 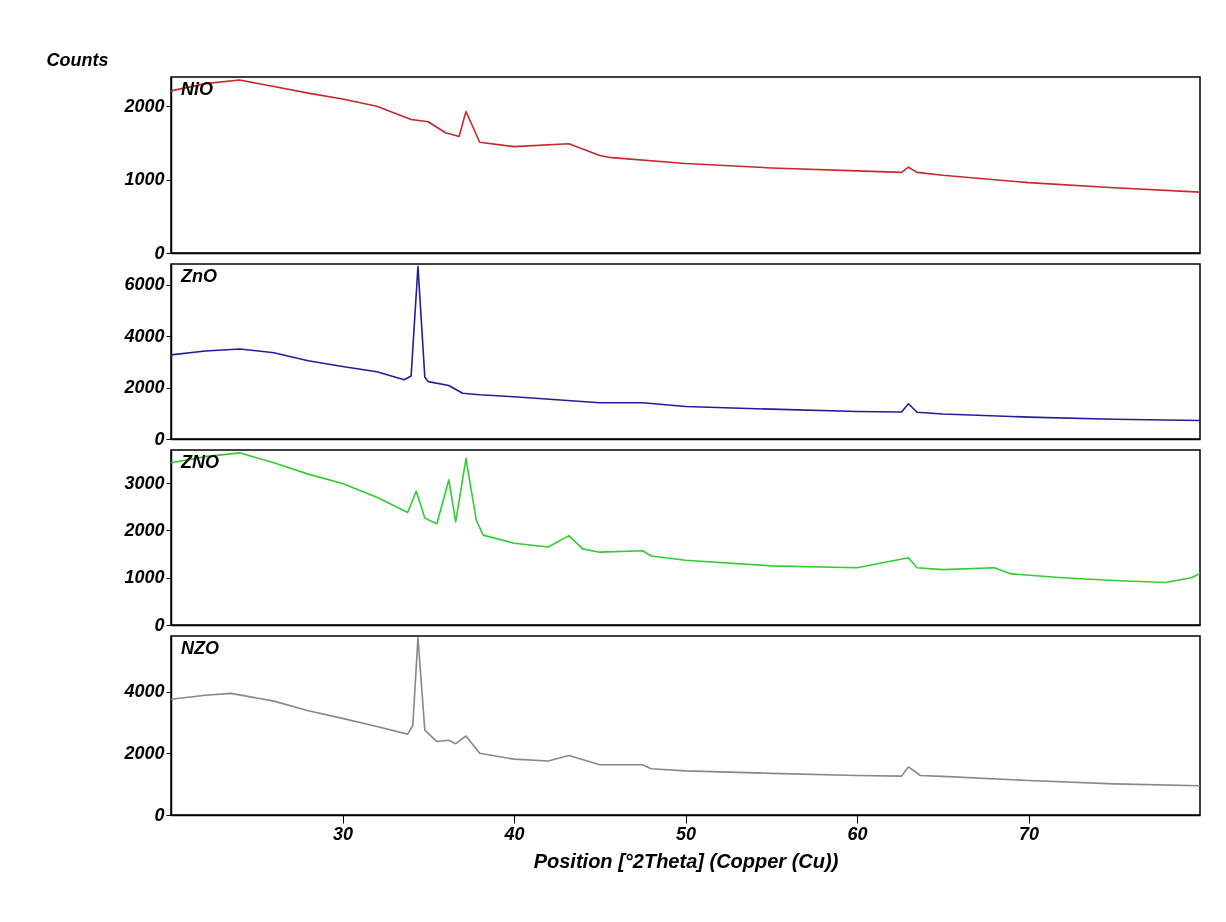 What do you see at coordinates (514, 833) in the screenshot?
I see `x-tick-label: 40` at bounding box center [514, 833].